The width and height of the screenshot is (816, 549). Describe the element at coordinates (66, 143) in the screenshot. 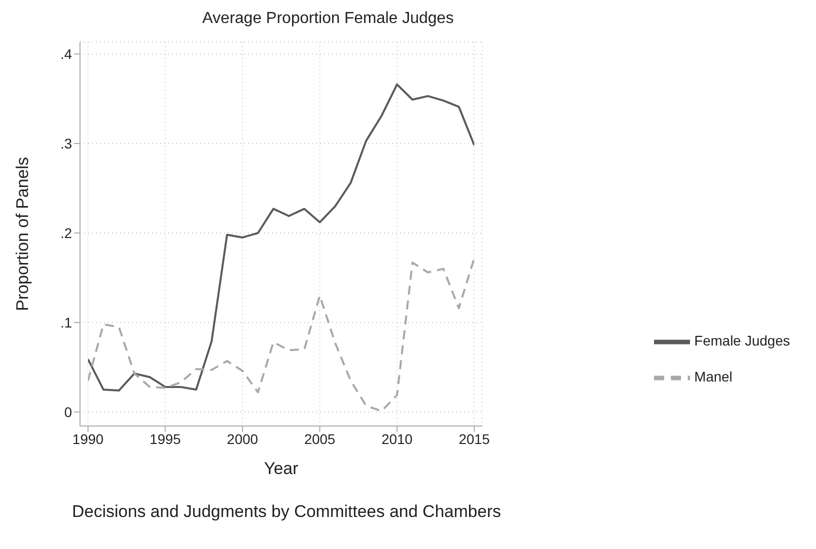

I see `y-tick-label: .3` at that location.